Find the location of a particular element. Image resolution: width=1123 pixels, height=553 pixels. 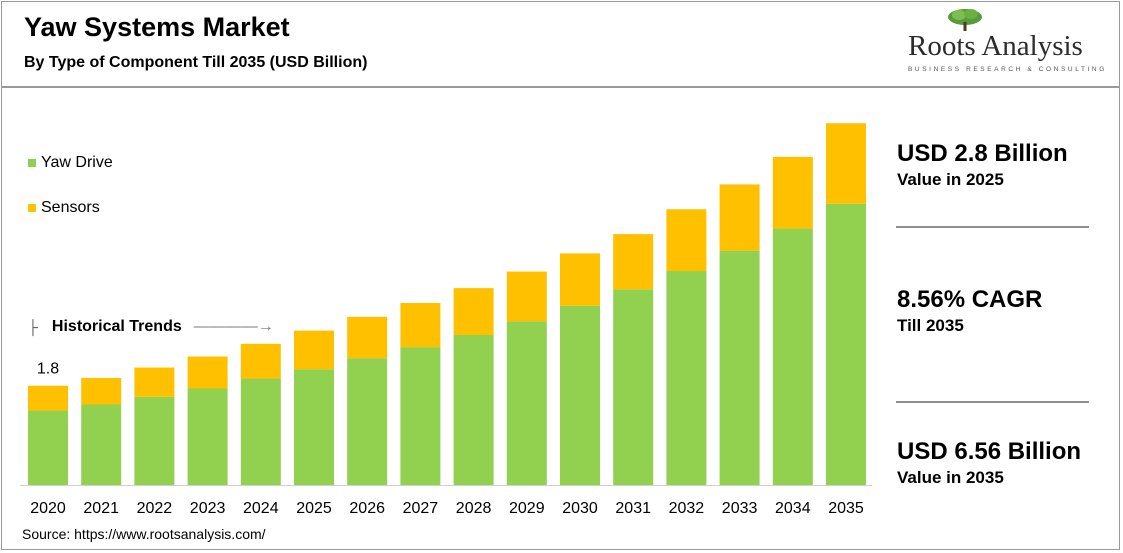

x-tick-label: 2032 is located at coordinates (687, 508).